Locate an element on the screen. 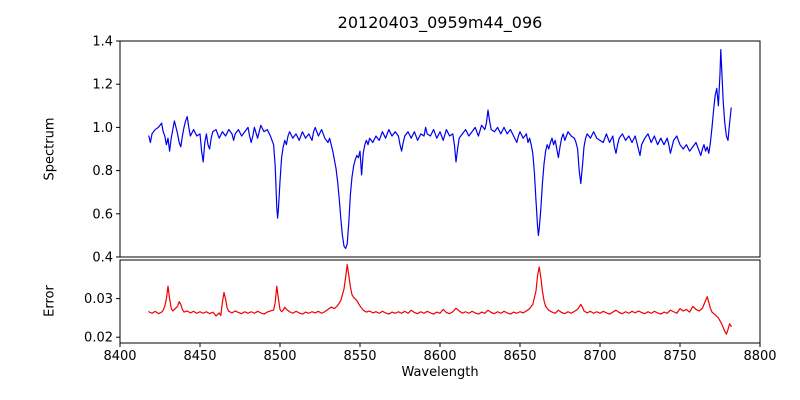 The width and height of the screenshot is (800, 400). tick-label: 0.03 is located at coordinates (98, 299).